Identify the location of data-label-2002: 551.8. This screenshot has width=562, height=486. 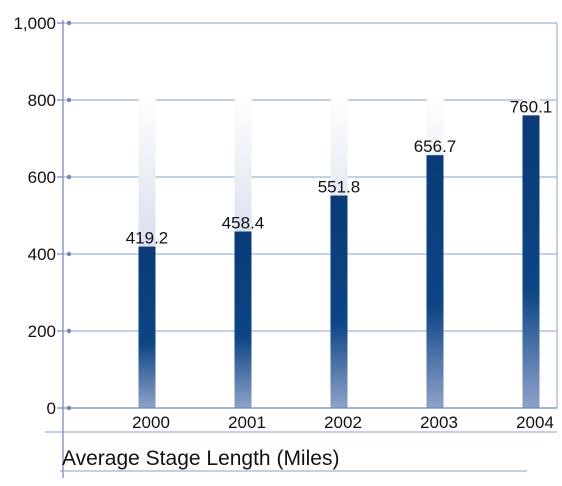
(339, 187).